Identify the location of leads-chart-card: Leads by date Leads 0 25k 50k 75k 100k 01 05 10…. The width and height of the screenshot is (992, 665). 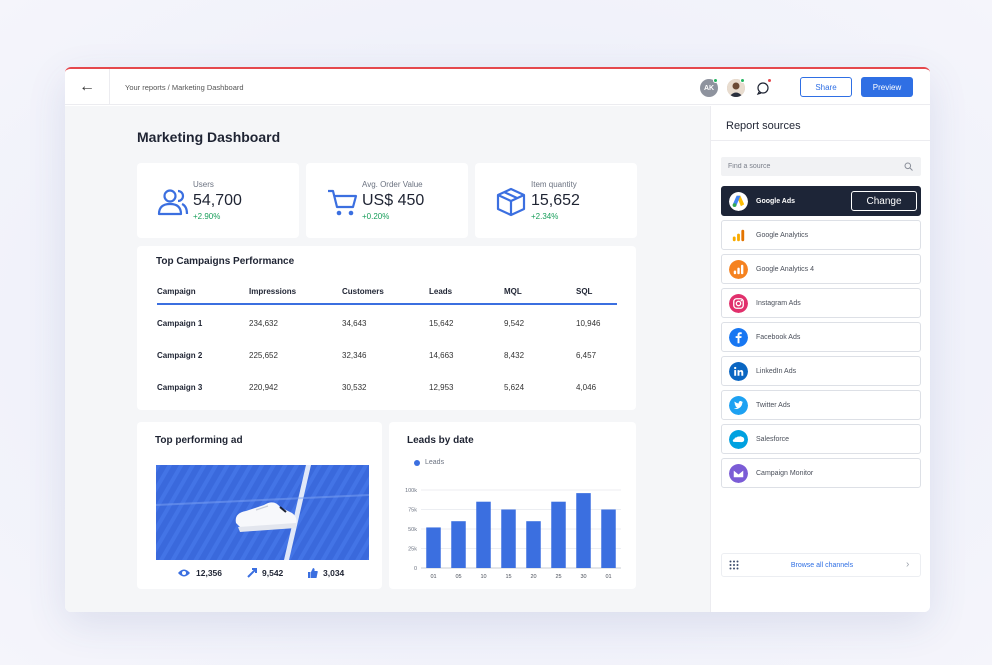
(512, 505).